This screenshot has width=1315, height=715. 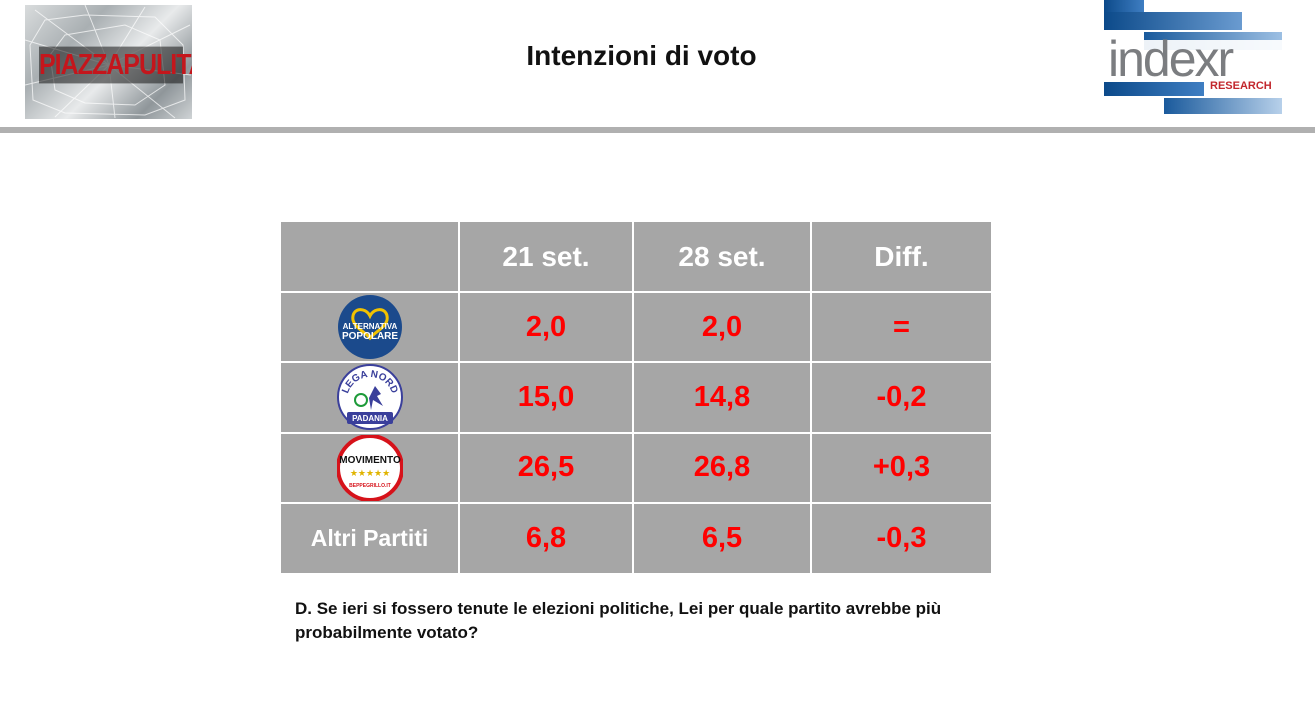 I want to click on movimento-5-stelle-logo-icon: MOVIMENTO ★★★★★ BEPPEGRILLO.IT, so click(x=369, y=467).